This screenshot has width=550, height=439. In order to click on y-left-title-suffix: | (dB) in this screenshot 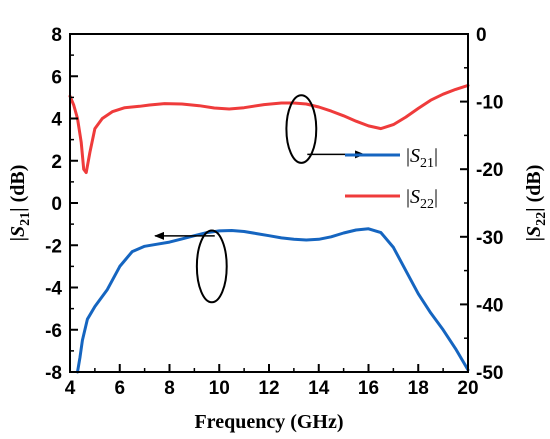, I will do `click(18, 188)`.